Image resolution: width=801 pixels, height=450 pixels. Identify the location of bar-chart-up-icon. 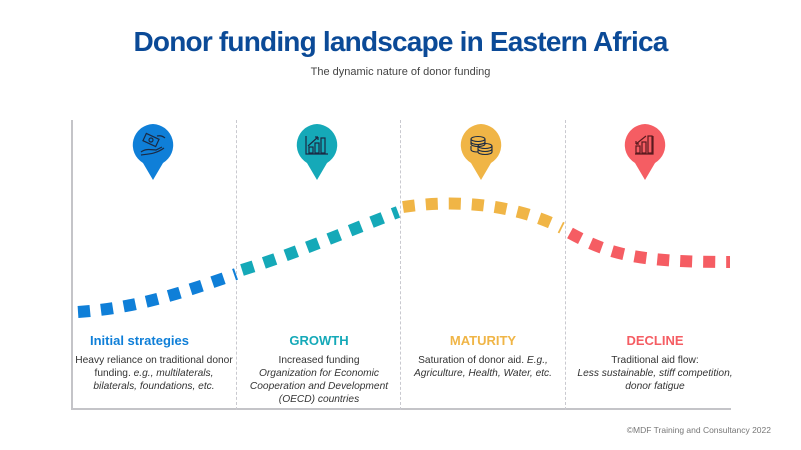
(316, 145).